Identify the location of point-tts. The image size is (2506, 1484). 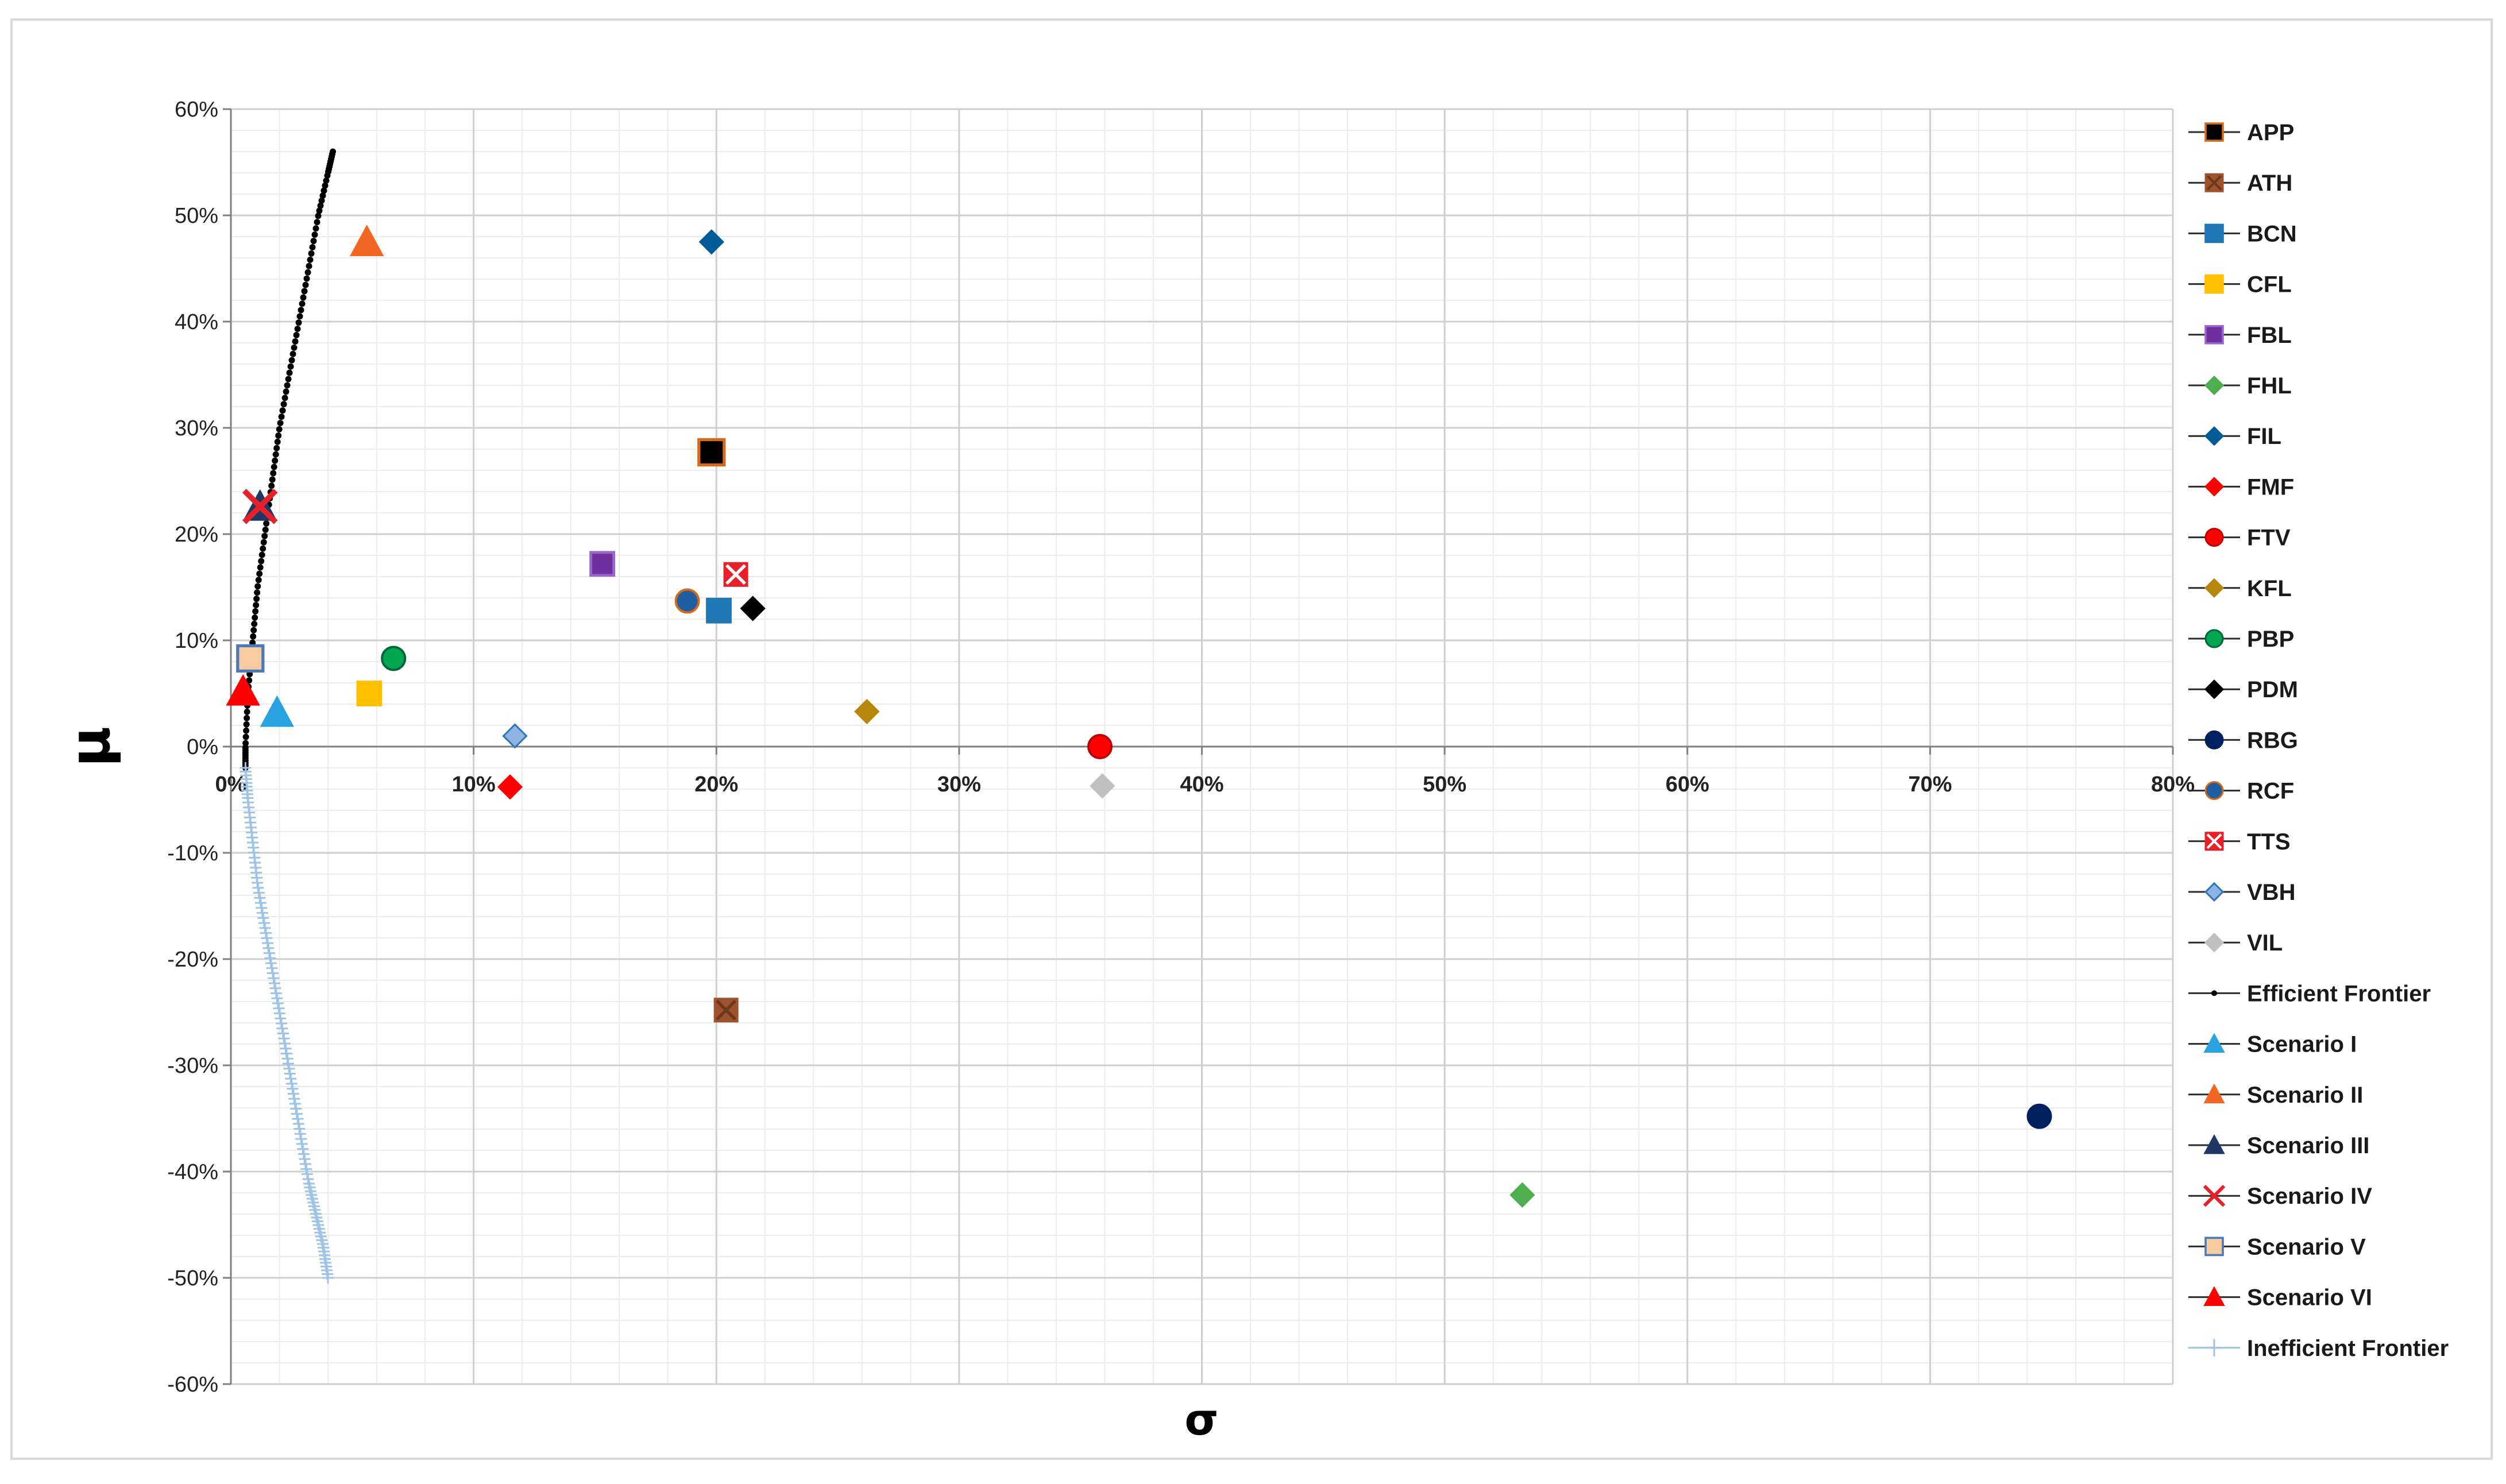
(735, 574).